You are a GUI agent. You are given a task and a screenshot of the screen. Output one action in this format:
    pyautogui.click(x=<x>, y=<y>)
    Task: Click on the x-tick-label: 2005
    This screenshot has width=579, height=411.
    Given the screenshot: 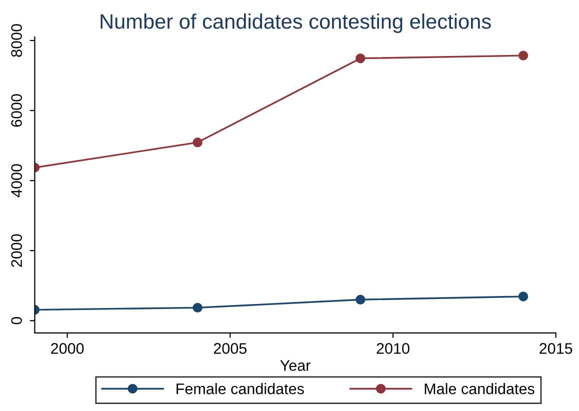 What is the action you would take?
    pyautogui.click(x=230, y=348)
    